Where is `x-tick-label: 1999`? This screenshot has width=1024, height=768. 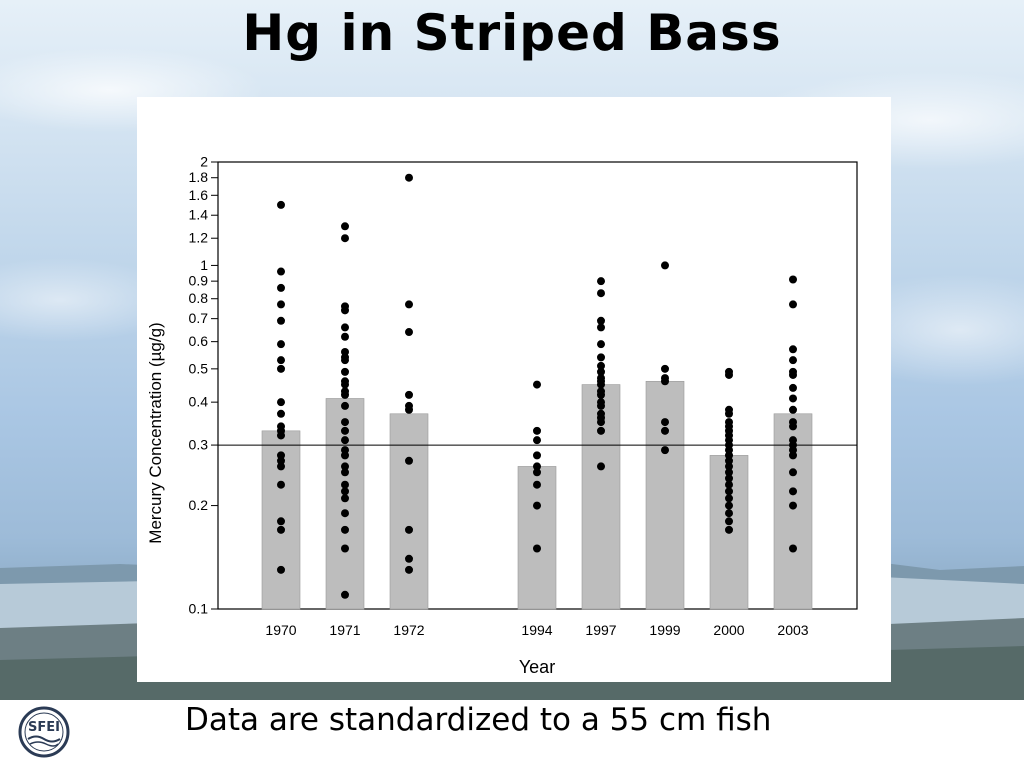
x-tick-label: 1999 is located at coordinates (664, 630).